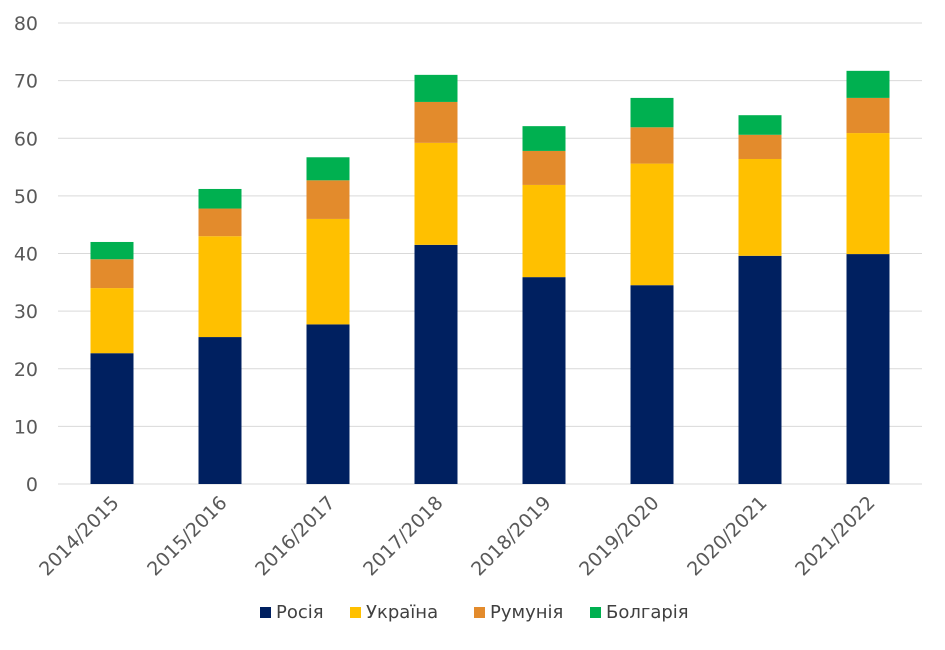 The image size is (945, 650). Describe the element at coordinates (402, 612) in the screenshot. I see `legend-label: Україна` at that location.